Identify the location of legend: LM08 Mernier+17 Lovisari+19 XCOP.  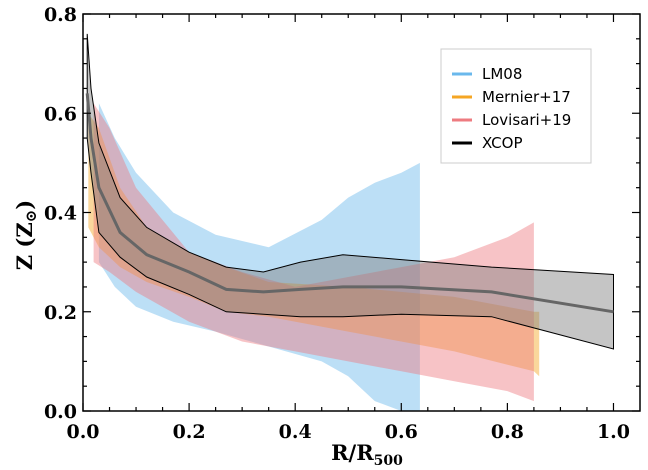
(516, 106).